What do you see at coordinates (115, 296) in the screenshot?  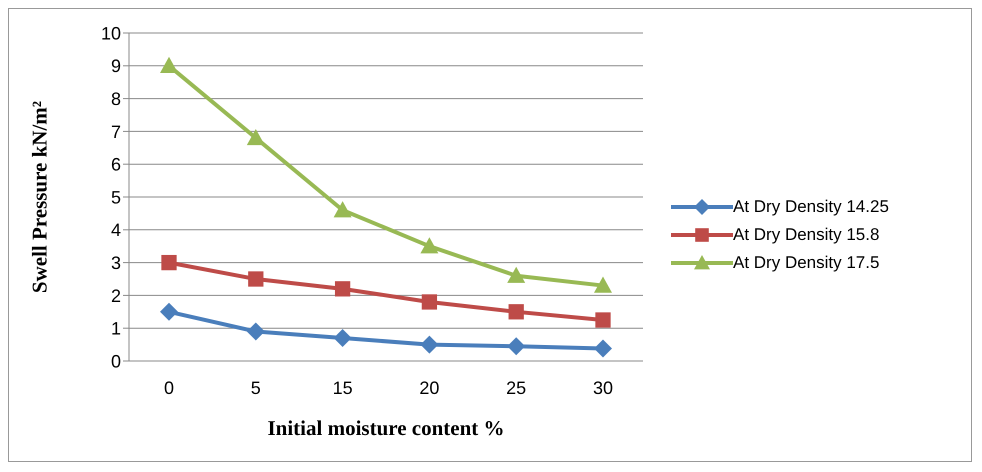 I see `y-tick-label: 2` at bounding box center [115, 296].